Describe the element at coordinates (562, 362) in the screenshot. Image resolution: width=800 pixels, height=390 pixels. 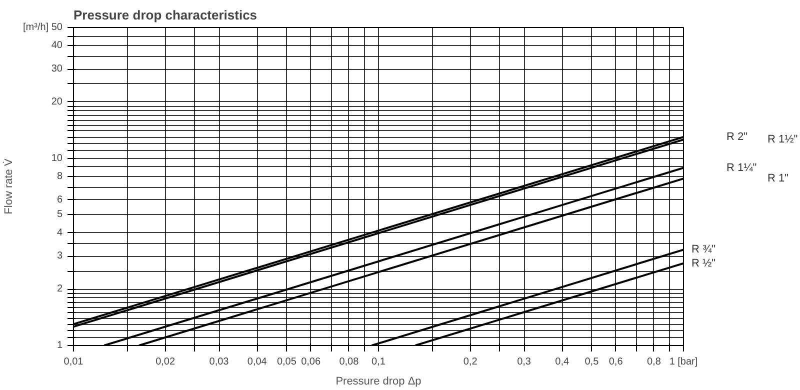
I see `x-tick-label: 0,4` at that location.